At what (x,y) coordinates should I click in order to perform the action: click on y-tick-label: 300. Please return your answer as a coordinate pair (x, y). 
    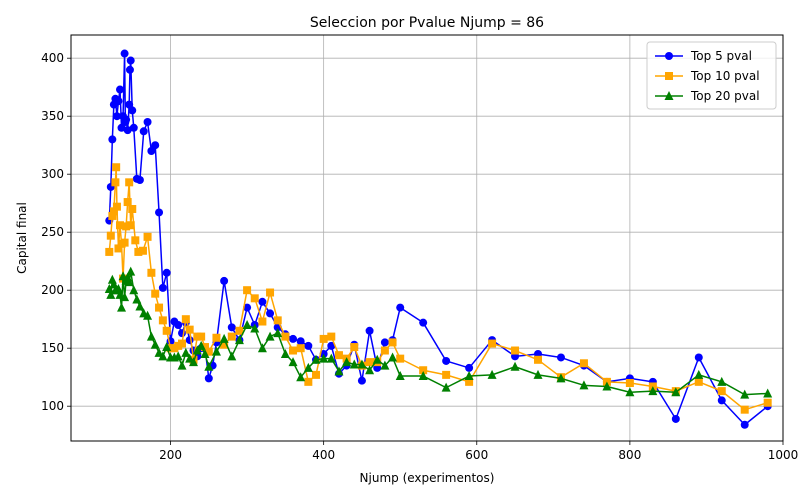
    Looking at the image, I should click on (52, 174).